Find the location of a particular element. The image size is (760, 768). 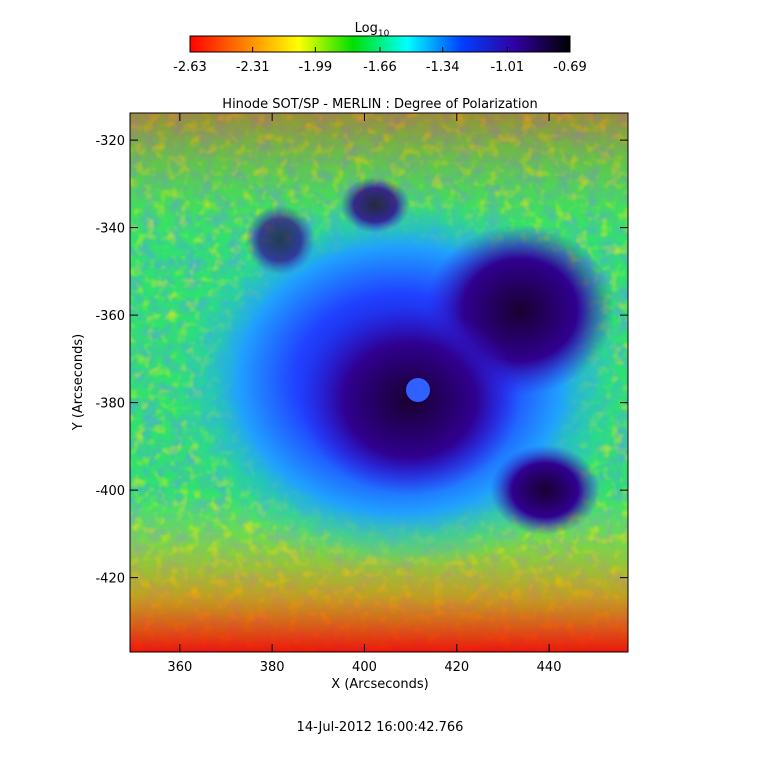

x-tick-label: 440 is located at coordinates (549, 667).